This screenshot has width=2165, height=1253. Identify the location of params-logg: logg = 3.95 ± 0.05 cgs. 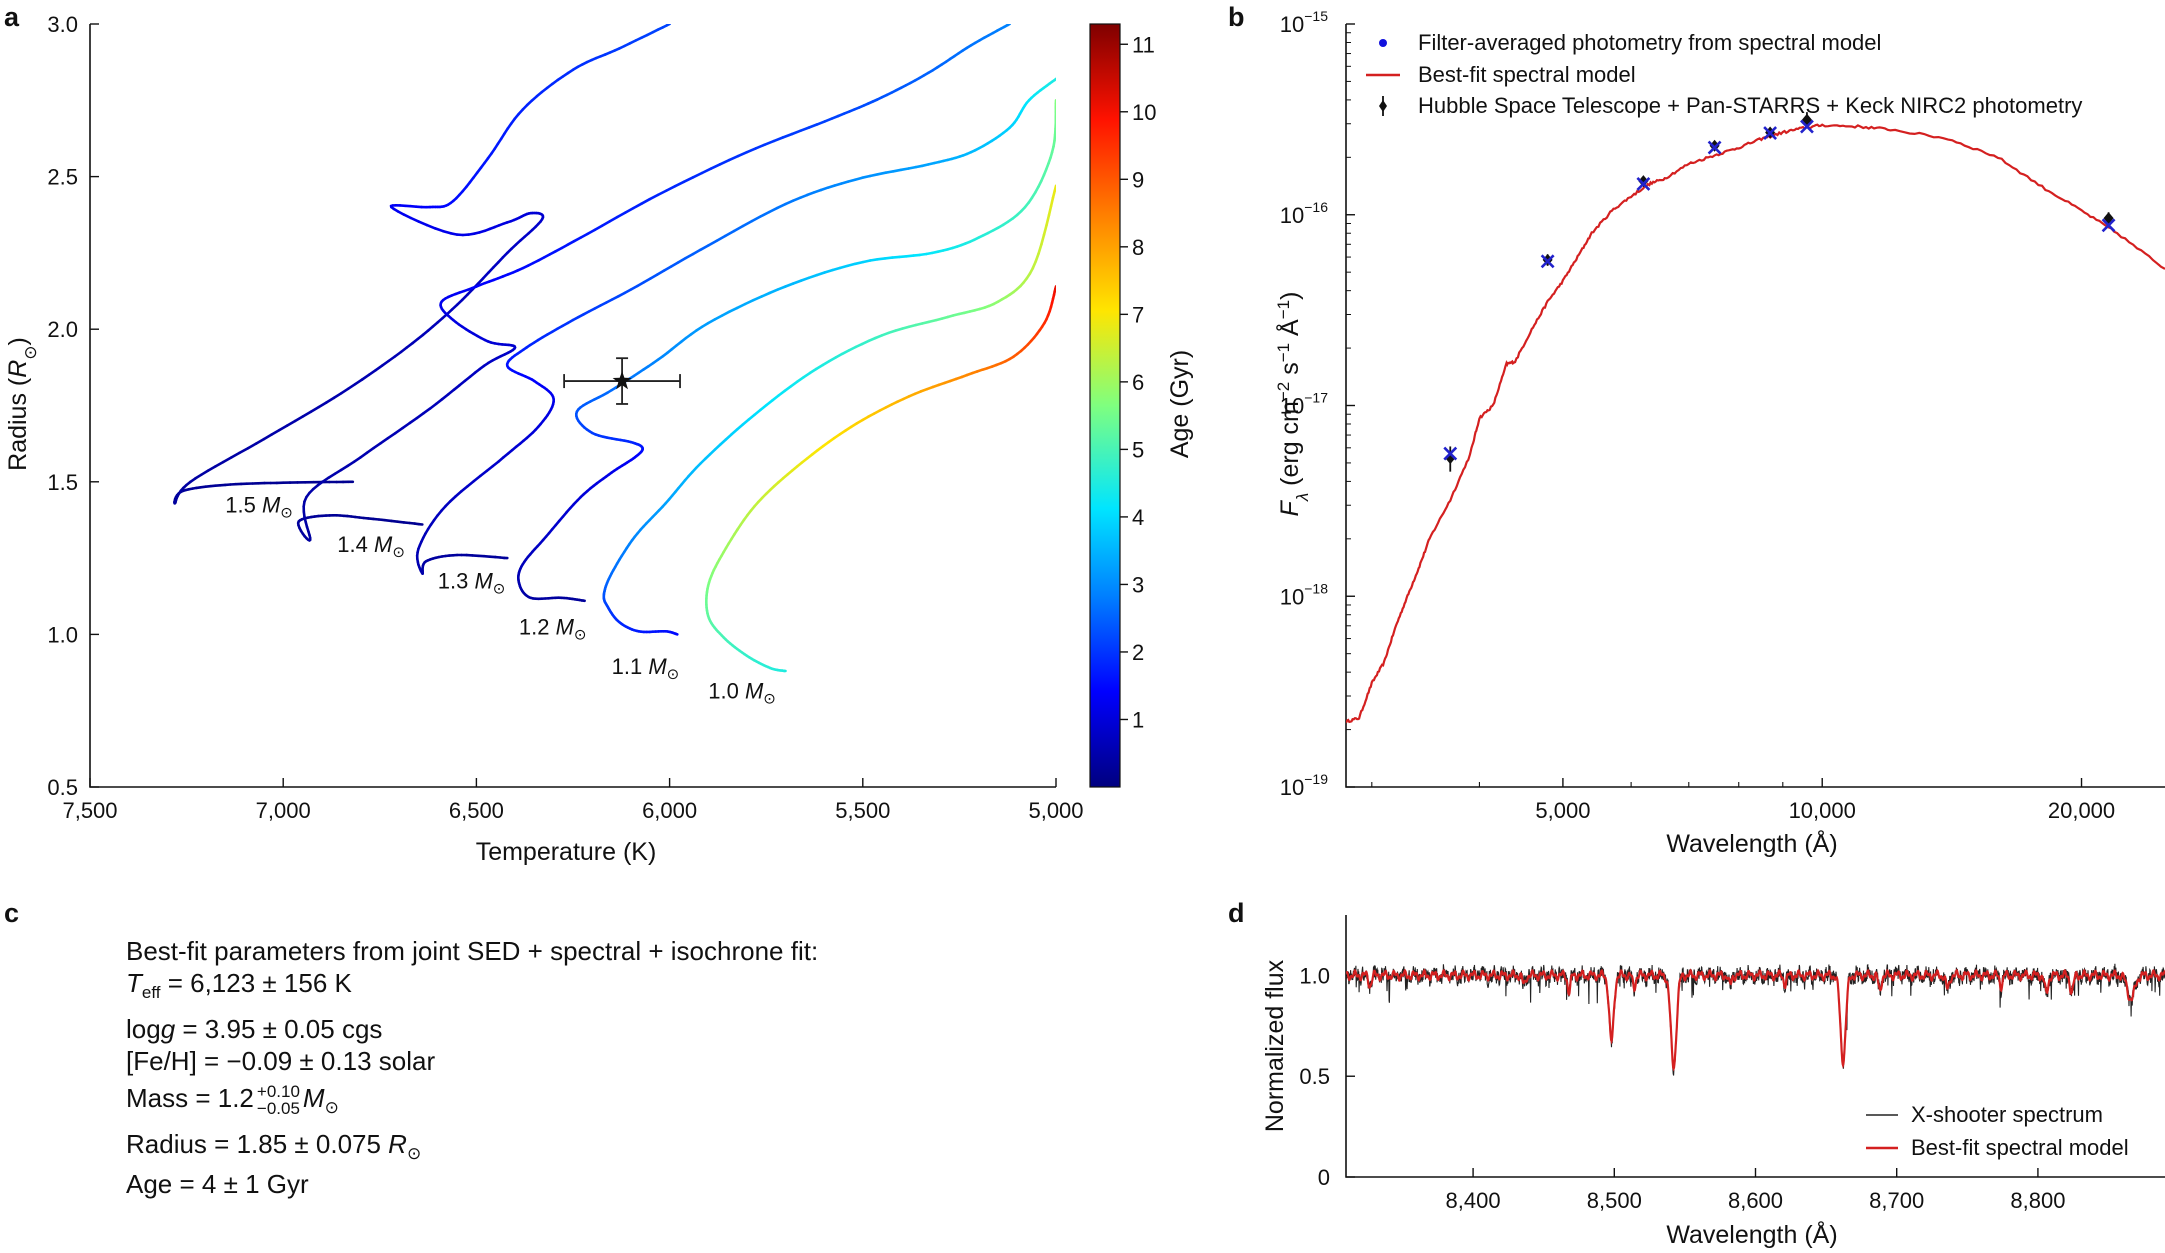
(254, 1029).